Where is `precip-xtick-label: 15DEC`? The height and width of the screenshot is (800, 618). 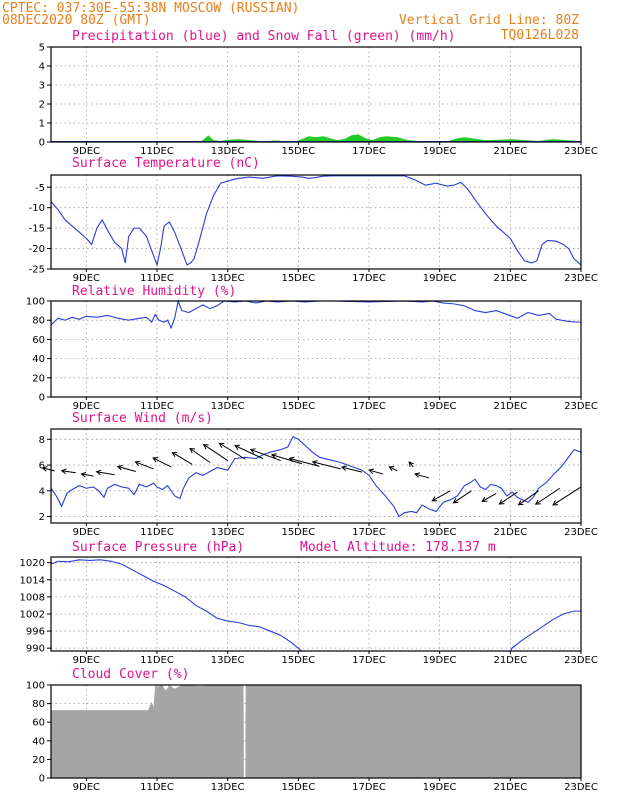
precip-xtick-label: 15DEC is located at coordinates (298, 151).